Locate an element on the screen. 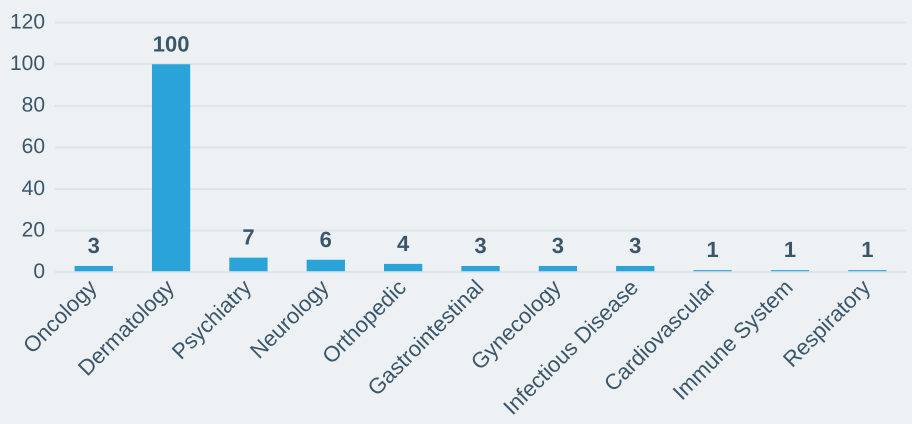 The width and height of the screenshot is (912, 424). data-label: 6 is located at coordinates (326, 239).